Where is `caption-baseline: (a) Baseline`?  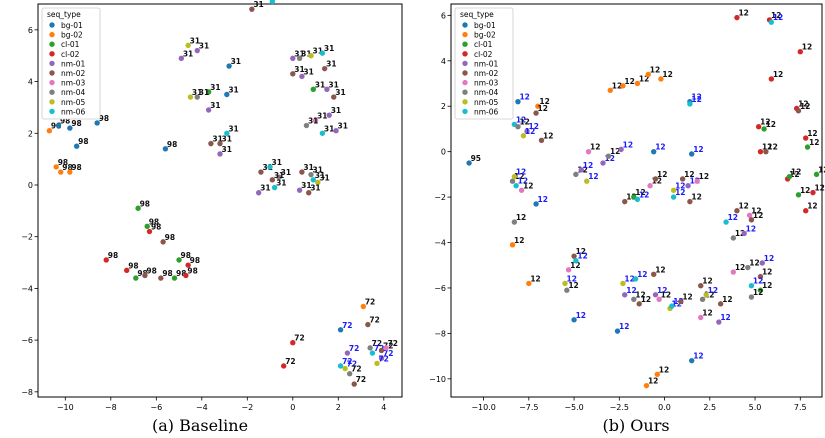 caption-baseline: (a) Baseline is located at coordinates (200, 425).